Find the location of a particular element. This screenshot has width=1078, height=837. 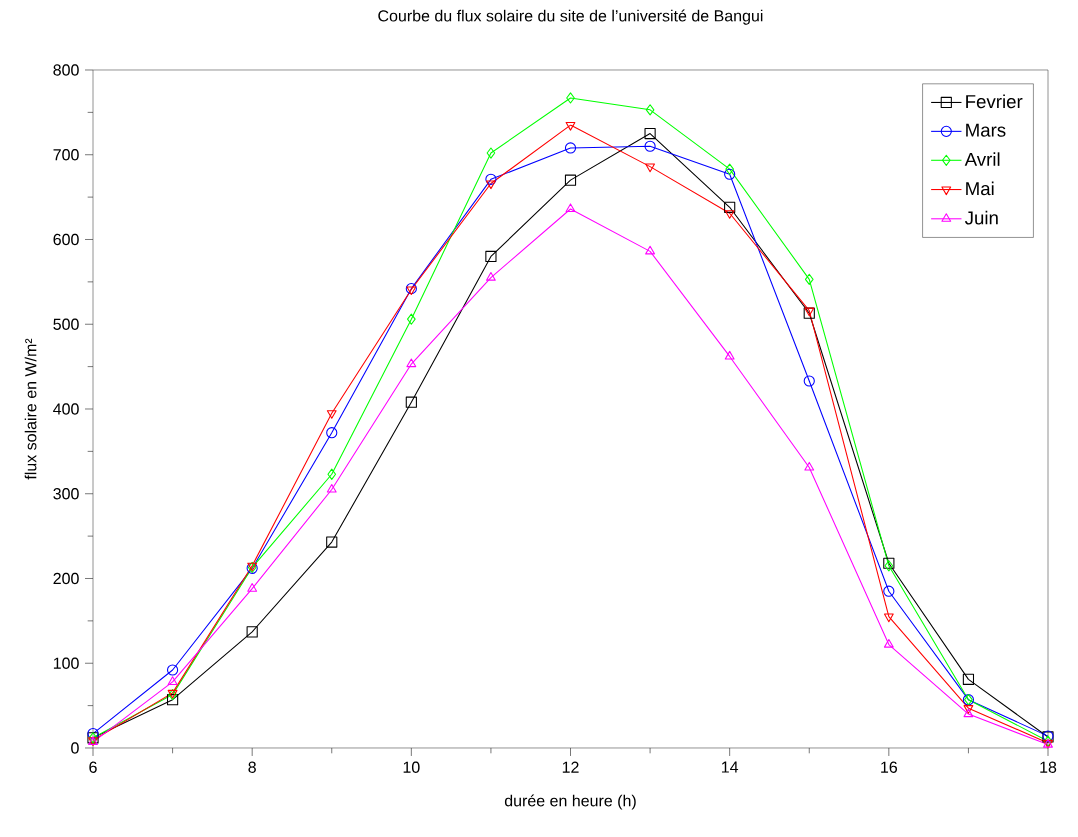

legend-label: Avril is located at coordinates (982, 159).